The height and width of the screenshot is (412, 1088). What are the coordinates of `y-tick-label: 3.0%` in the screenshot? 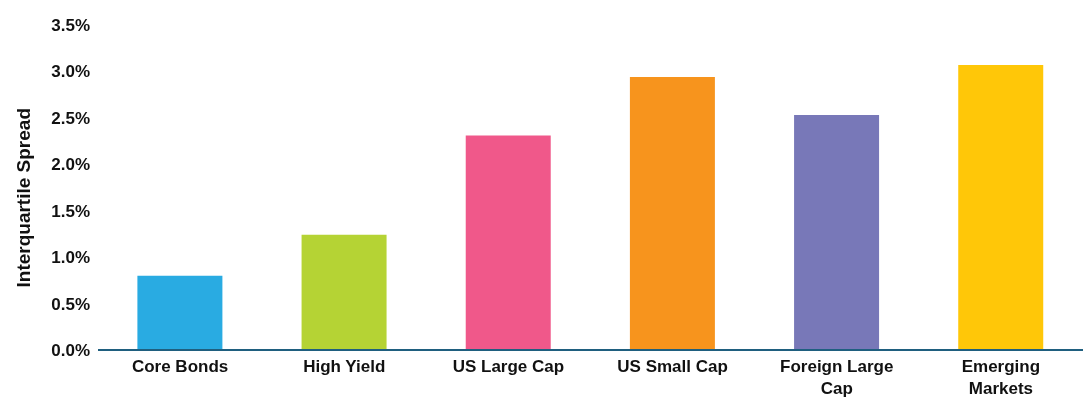 It's located at (70, 72).